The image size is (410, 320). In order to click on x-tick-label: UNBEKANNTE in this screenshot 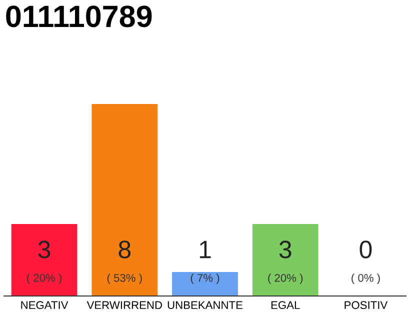, I will do `click(205, 305)`.